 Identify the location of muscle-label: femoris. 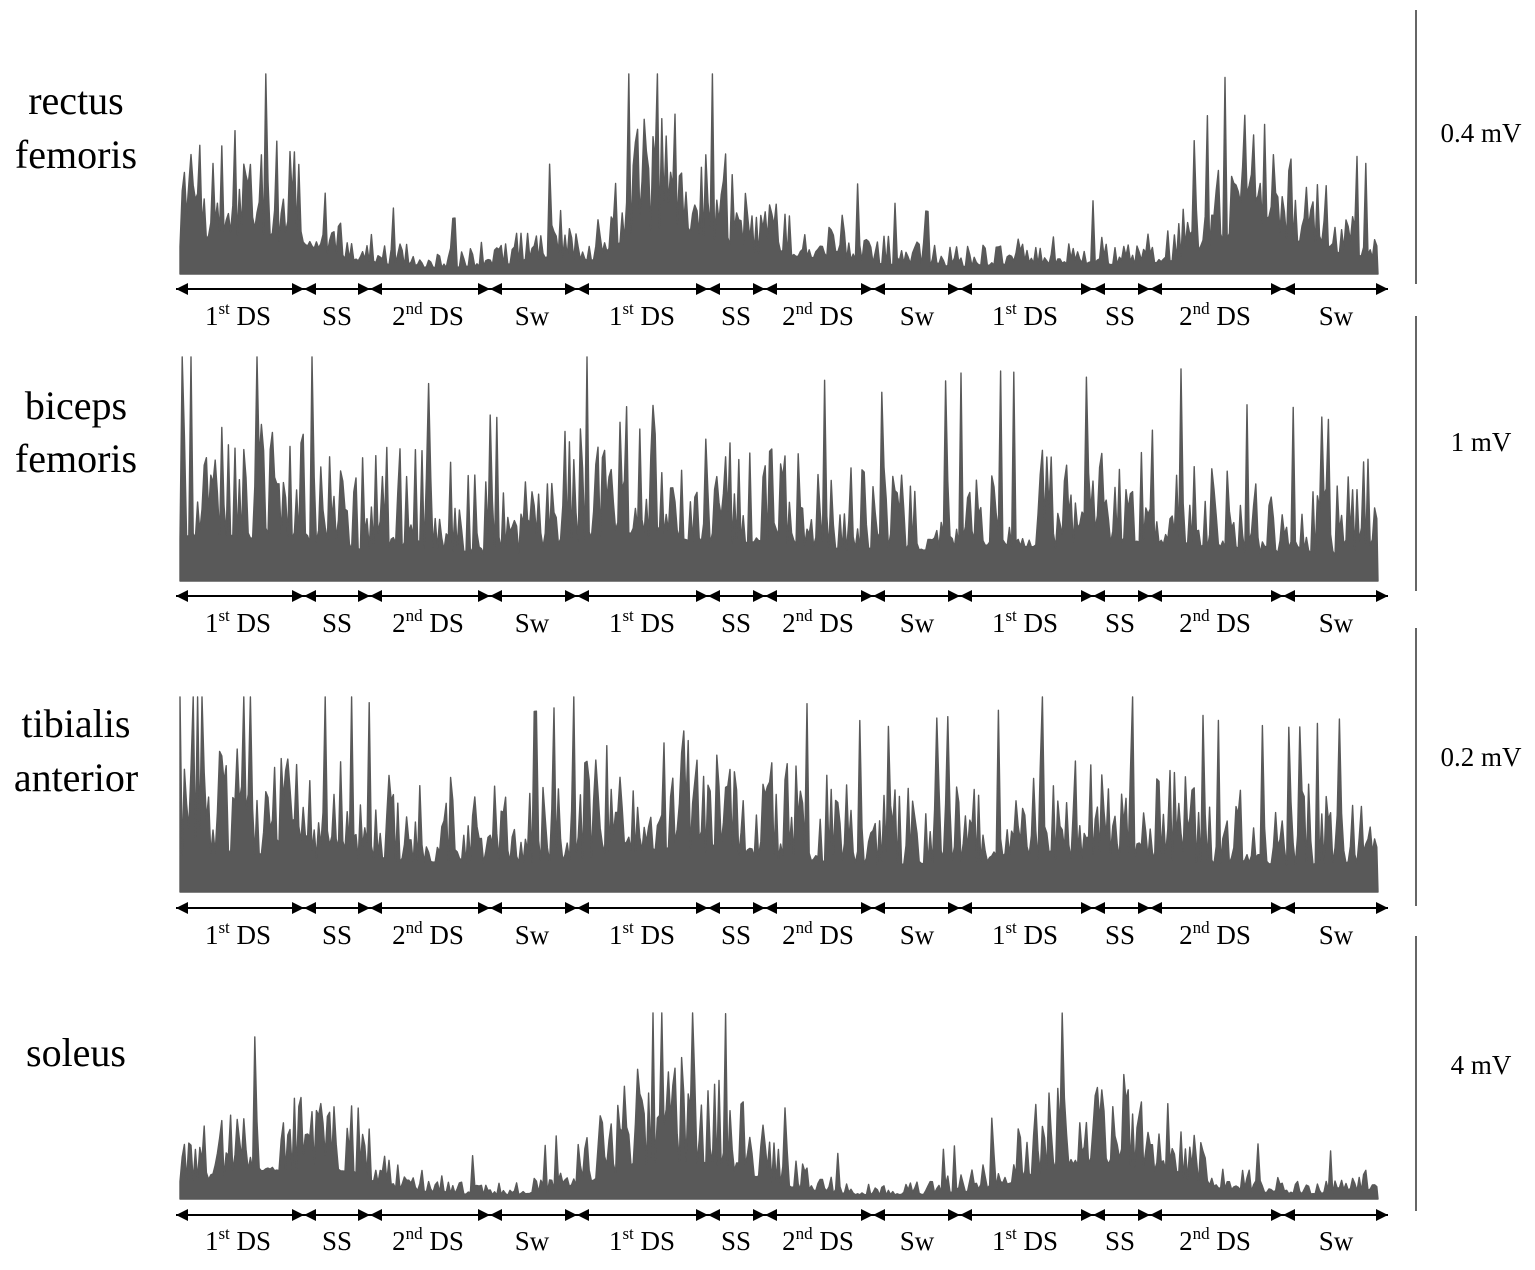
(76, 458).